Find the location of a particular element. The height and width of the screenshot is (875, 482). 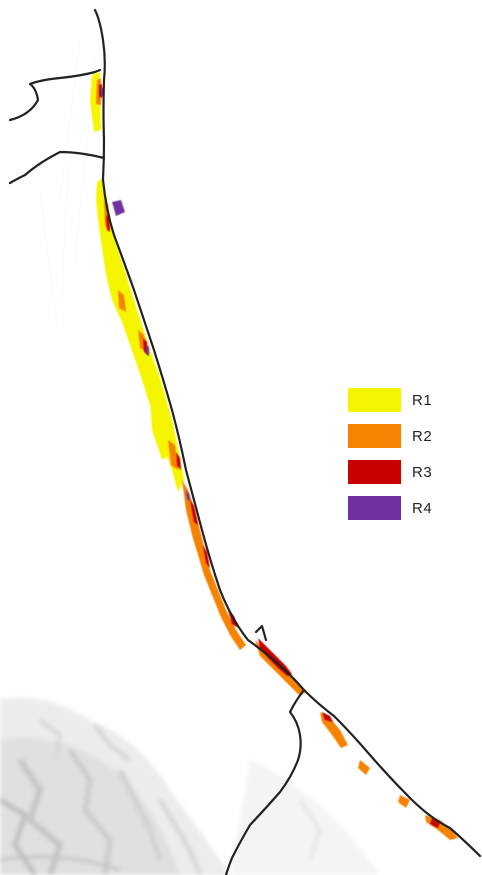

sea-texture is located at coordinates (67, 185).